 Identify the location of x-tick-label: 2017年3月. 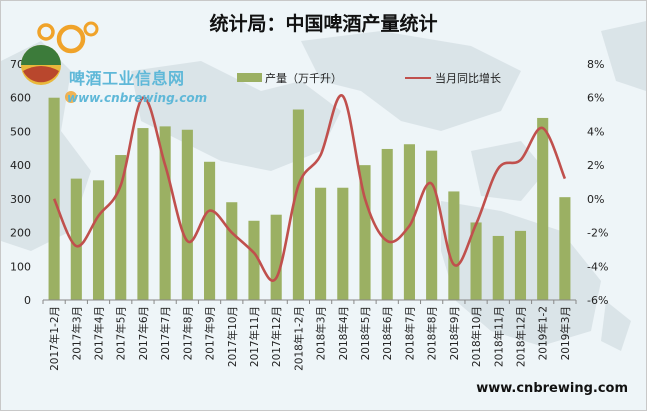
(76, 333).